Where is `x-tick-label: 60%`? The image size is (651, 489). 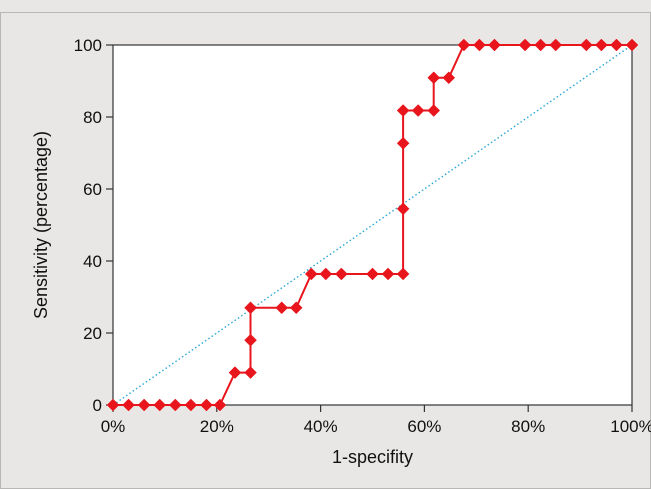
x-tick-label: 60% is located at coordinates (424, 426).